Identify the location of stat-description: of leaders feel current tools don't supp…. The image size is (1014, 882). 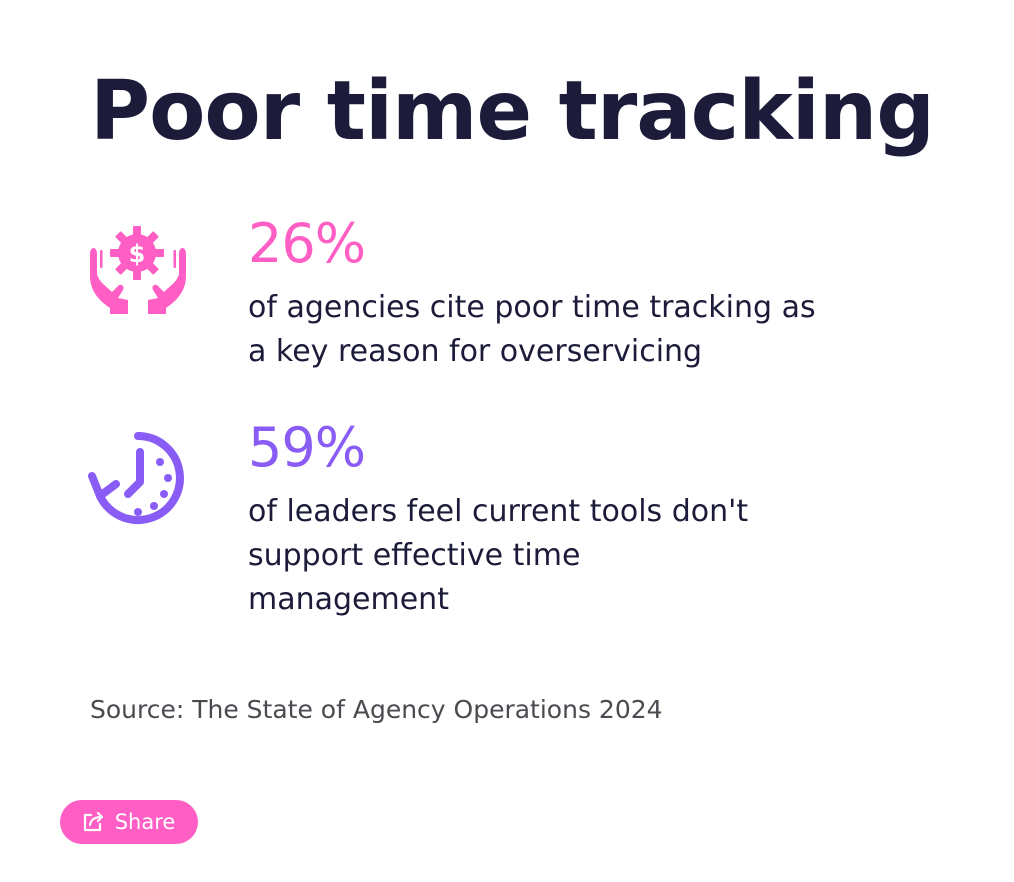
(498, 555).